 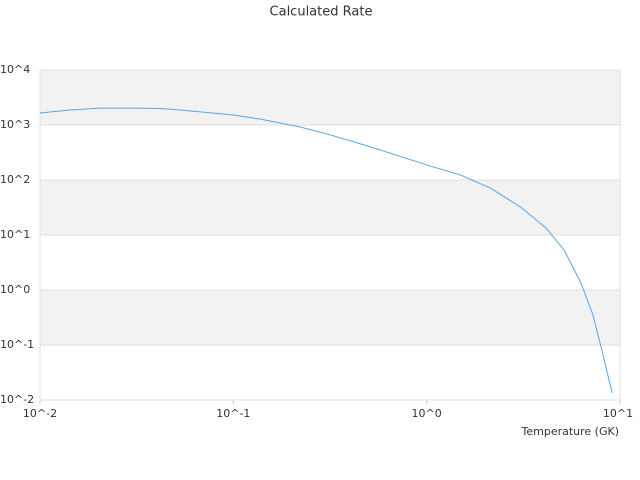 I want to click on x-axis-label: Temperature (GK), so click(x=570, y=431).